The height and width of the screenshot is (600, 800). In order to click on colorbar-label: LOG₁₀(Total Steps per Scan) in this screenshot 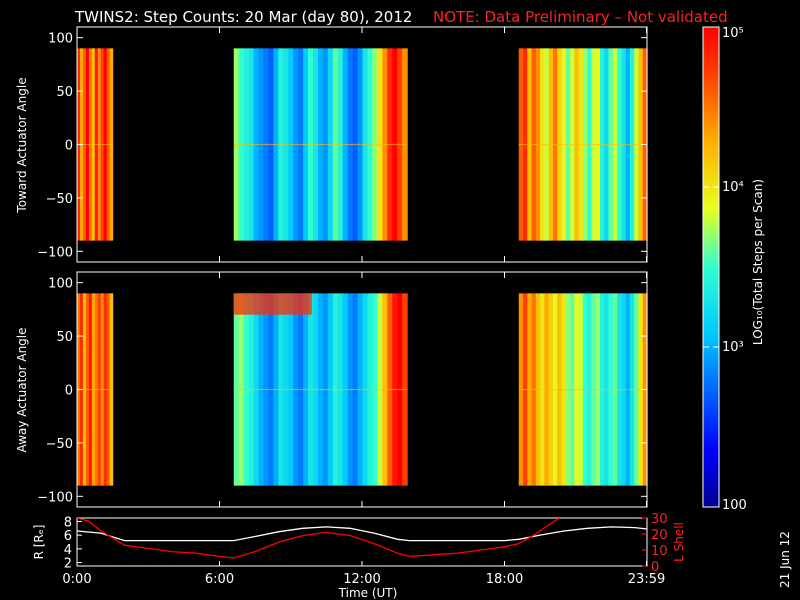, I will do `click(758, 262)`.